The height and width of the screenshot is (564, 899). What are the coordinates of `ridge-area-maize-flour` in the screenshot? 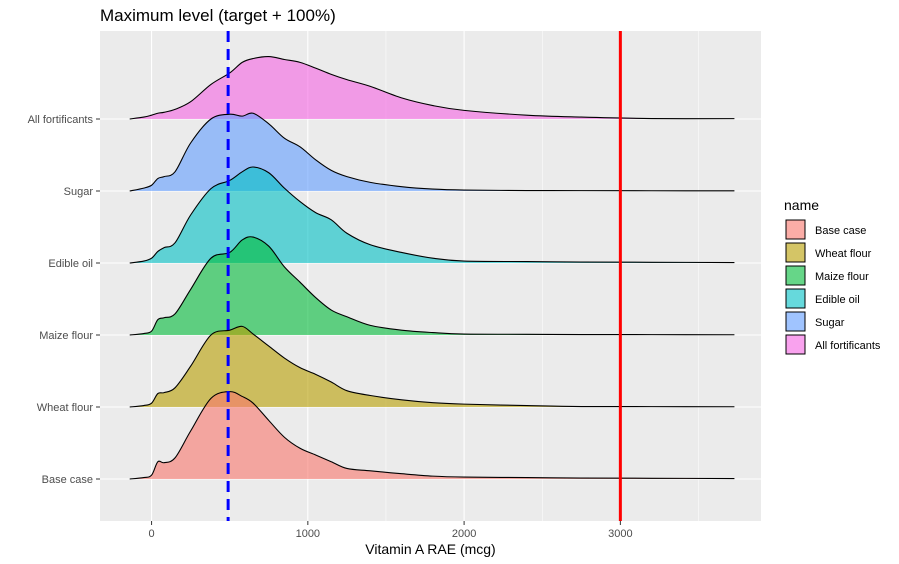 It's located at (432, 285).